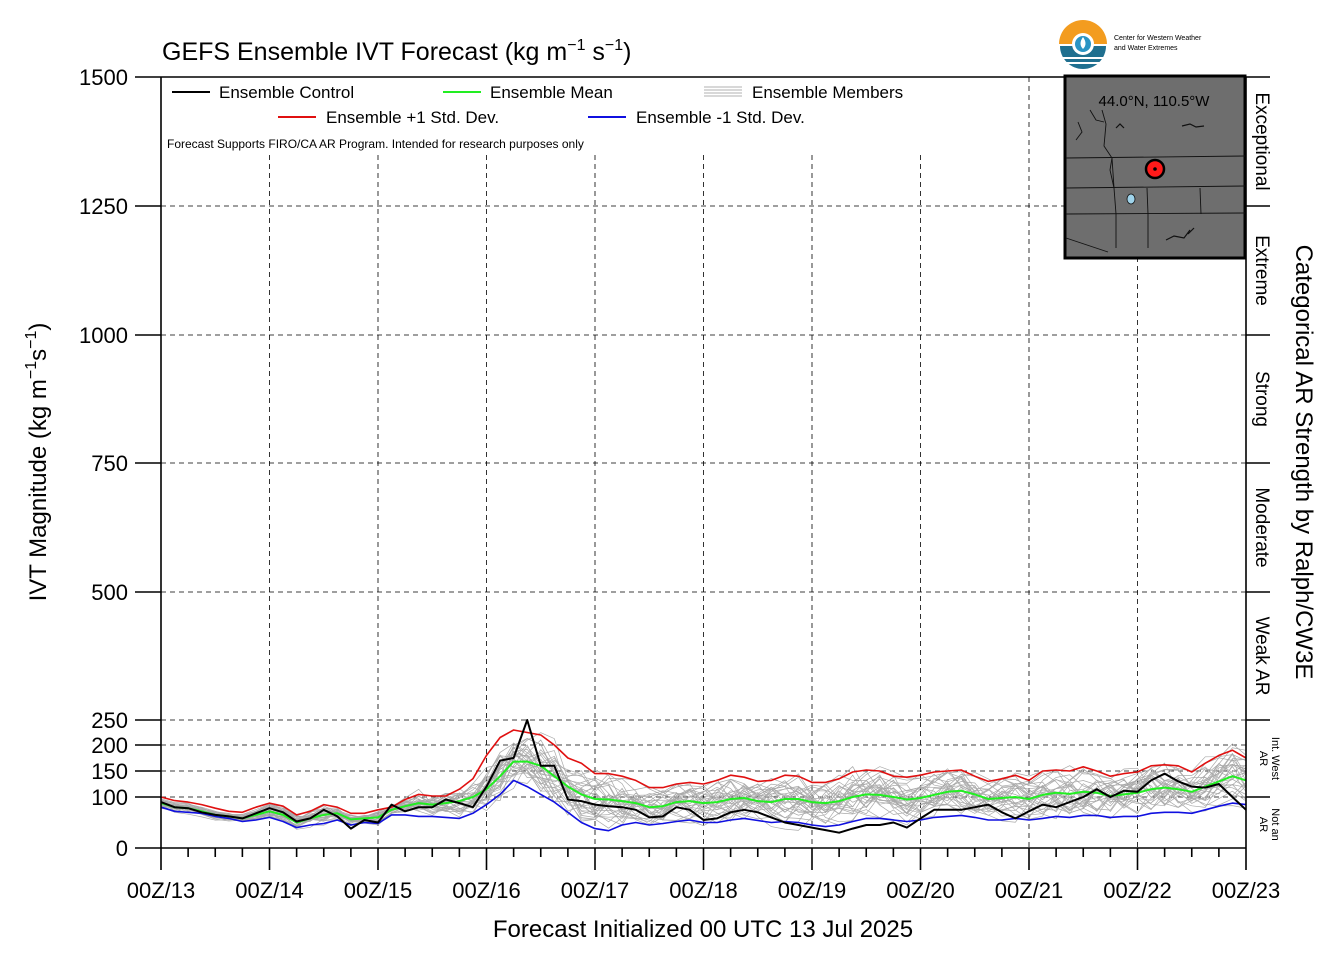  Describe the element at coordinates (38, 490) in the screenshot. I see `y-axis-label-main: IVT Magnitude (kg m` at that location.